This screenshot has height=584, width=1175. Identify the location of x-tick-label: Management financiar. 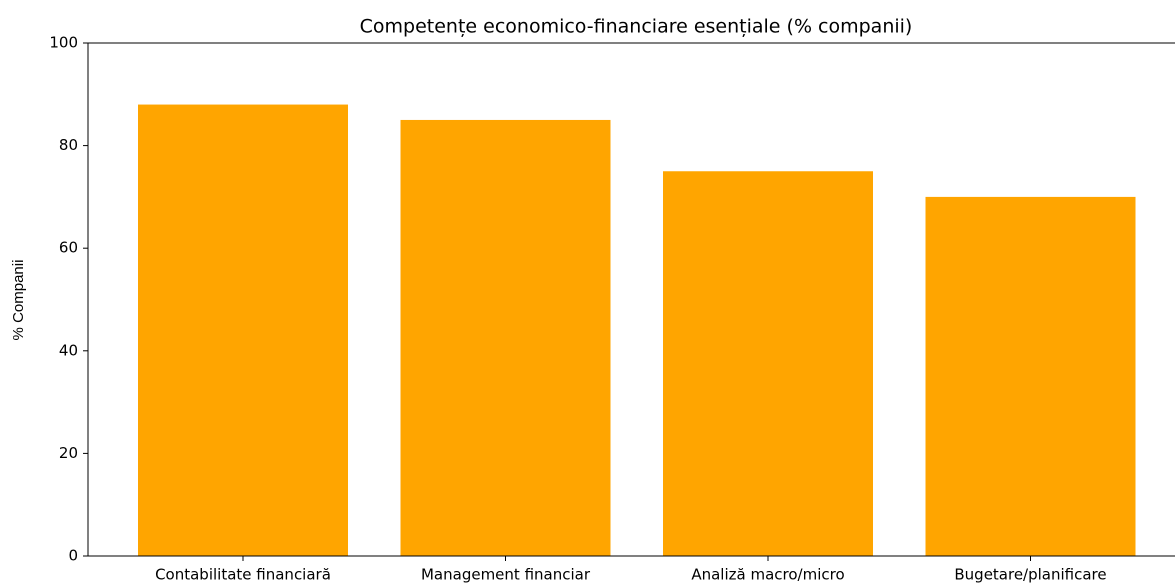
(506, 575).